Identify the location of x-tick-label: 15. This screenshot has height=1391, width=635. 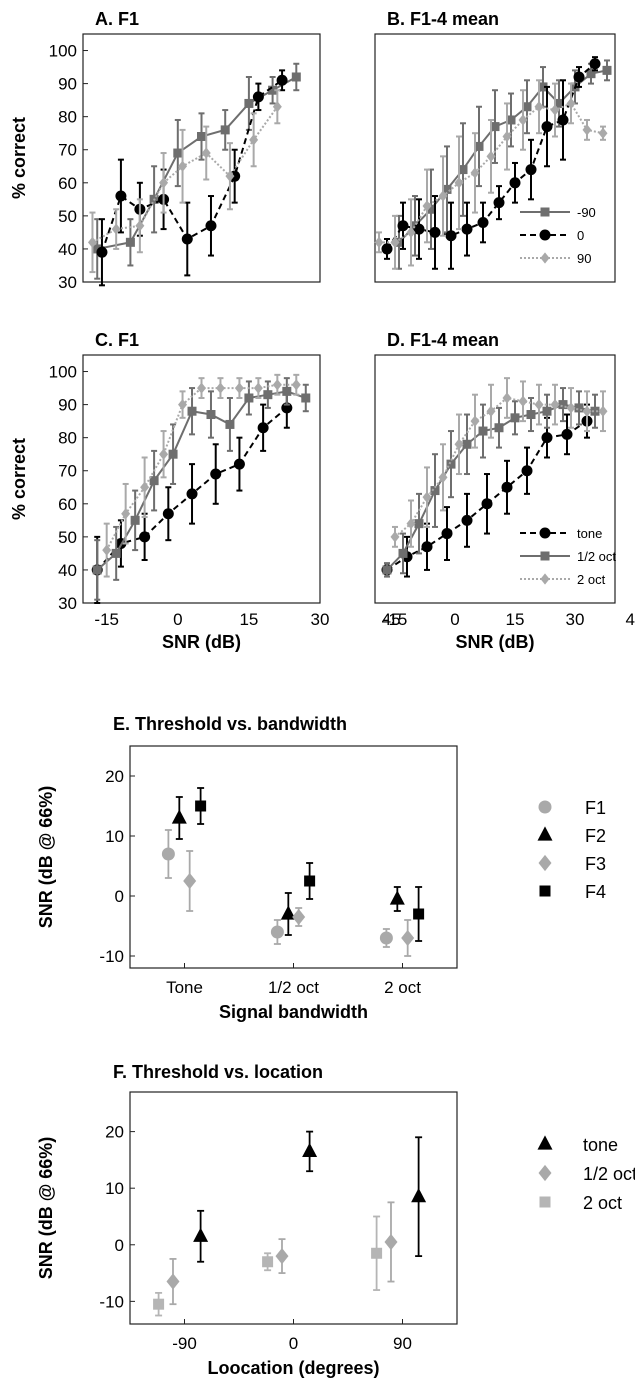
(248, 619).